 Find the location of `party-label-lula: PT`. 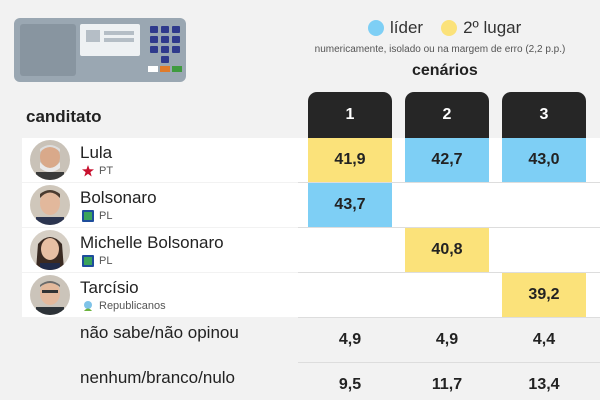

party-label-lula: PT is located at coordinates (106, 171).